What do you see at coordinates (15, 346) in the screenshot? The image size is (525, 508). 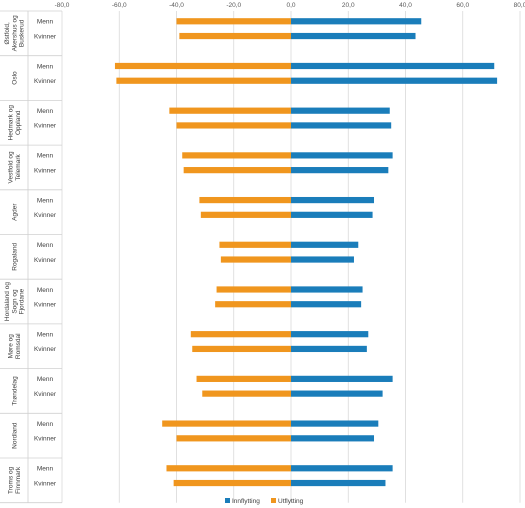 I see `group-label: Møre ogRomsdal` at bounding box center [15, 346].